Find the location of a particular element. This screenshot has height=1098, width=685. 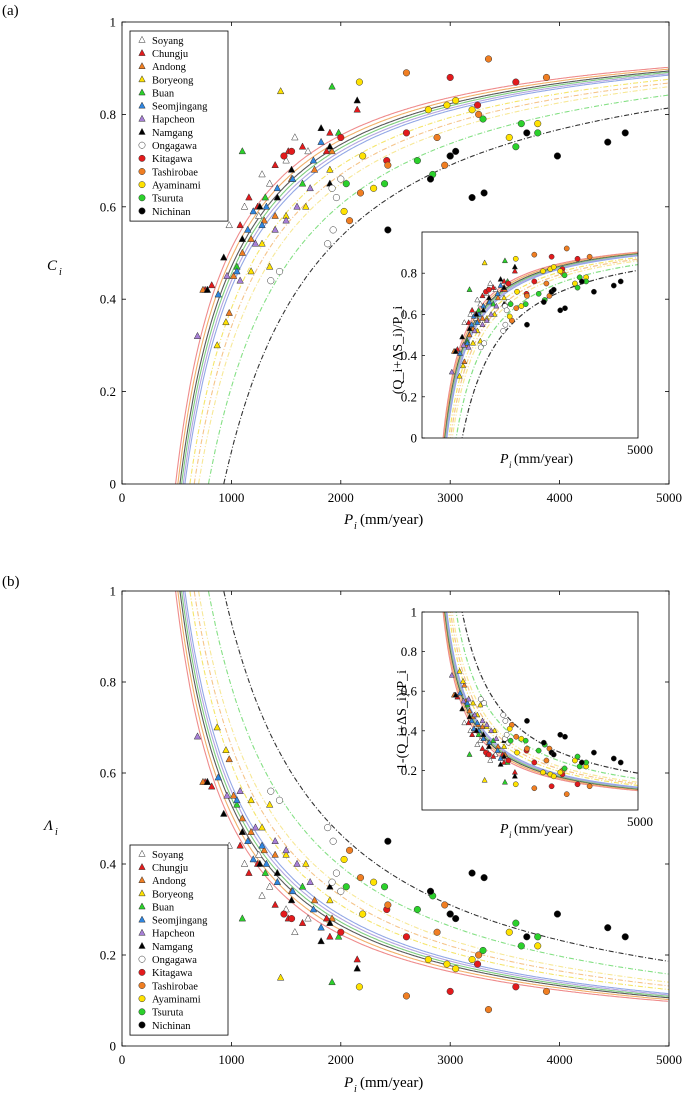

legend-label-buan: Buan is located at coordinates (163, 907).